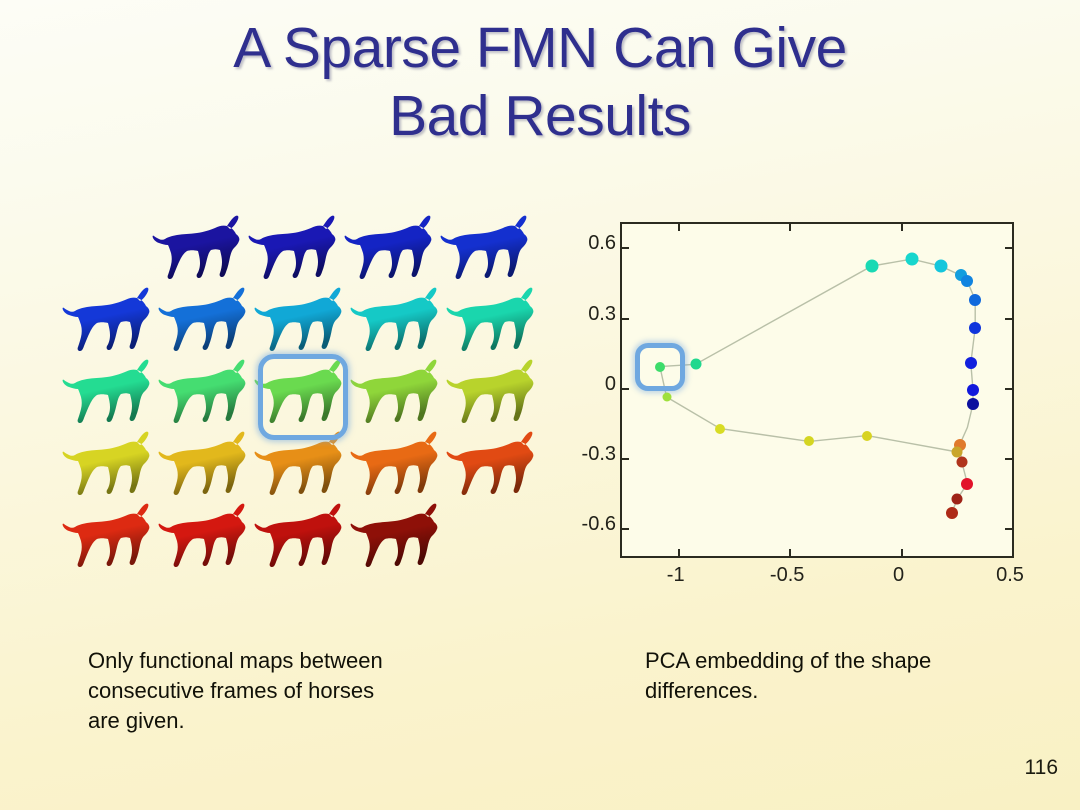  What do you see at coordinates (610, 383) in the screenshot?
I see `y-tick-label-2: 0` at bounding box center [610, 383].